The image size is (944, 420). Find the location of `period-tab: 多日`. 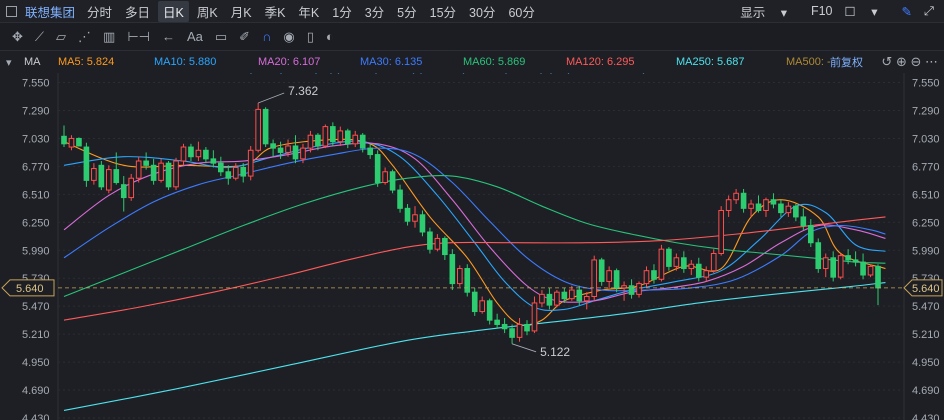

period-tab: 多日 is located at coordinates (138, 12).